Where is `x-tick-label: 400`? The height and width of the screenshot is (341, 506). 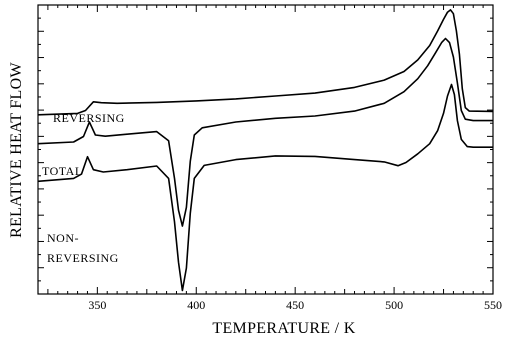 x-tick-label: 400 is located at coordinates (196, 305).